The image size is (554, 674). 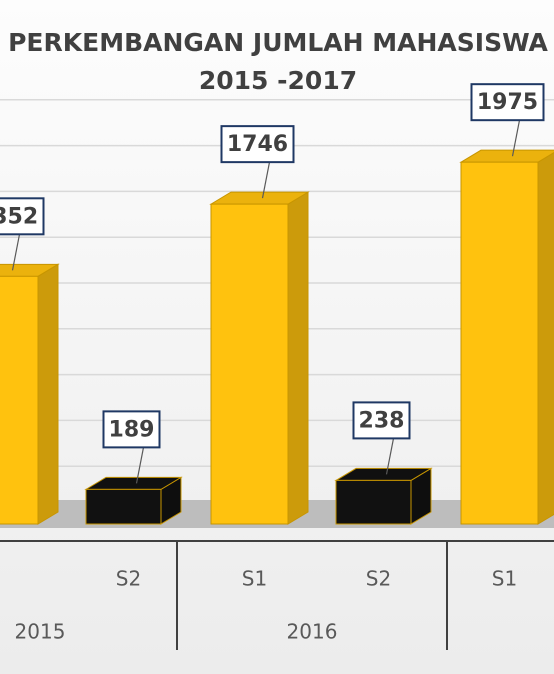 What do you see at coordinates (40, 632) in the screenshot?
I see `group-label: 2015` at bounding box center [40, 632].